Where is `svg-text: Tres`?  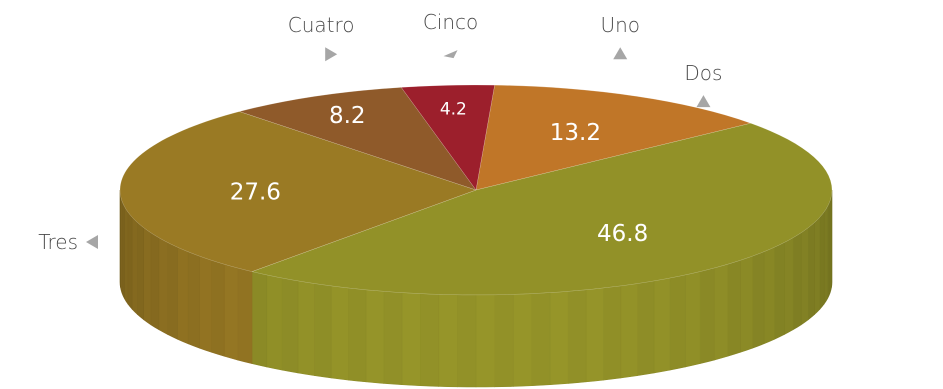 svg-text: Tres is located at coordinates (58, 242).